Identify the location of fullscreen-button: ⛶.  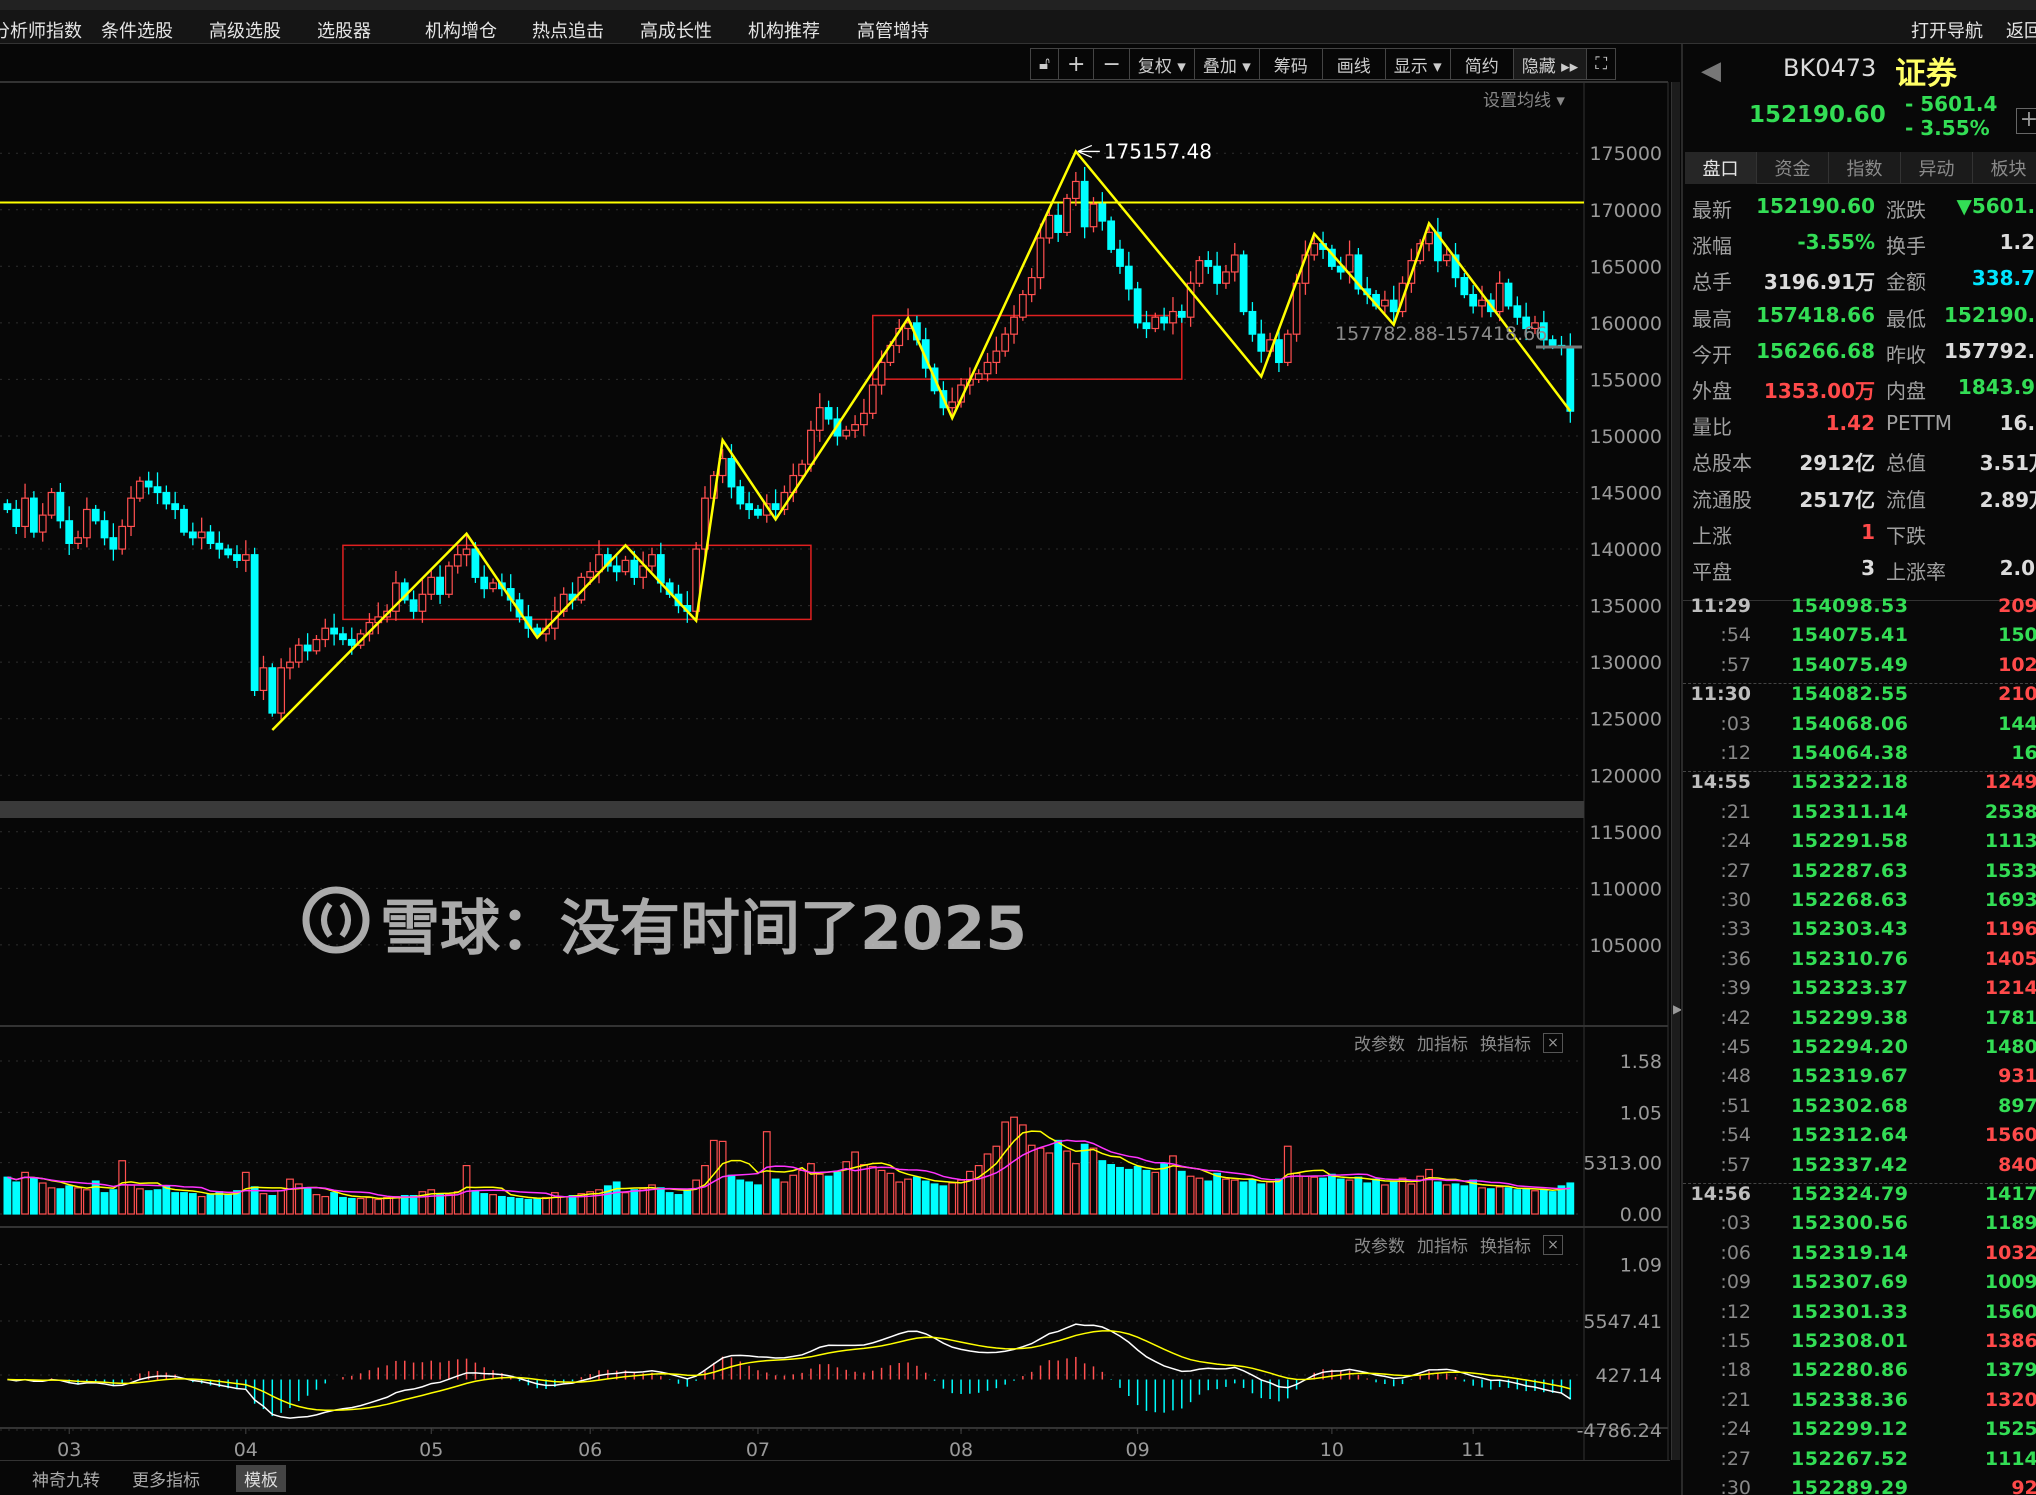
(1601, 64).